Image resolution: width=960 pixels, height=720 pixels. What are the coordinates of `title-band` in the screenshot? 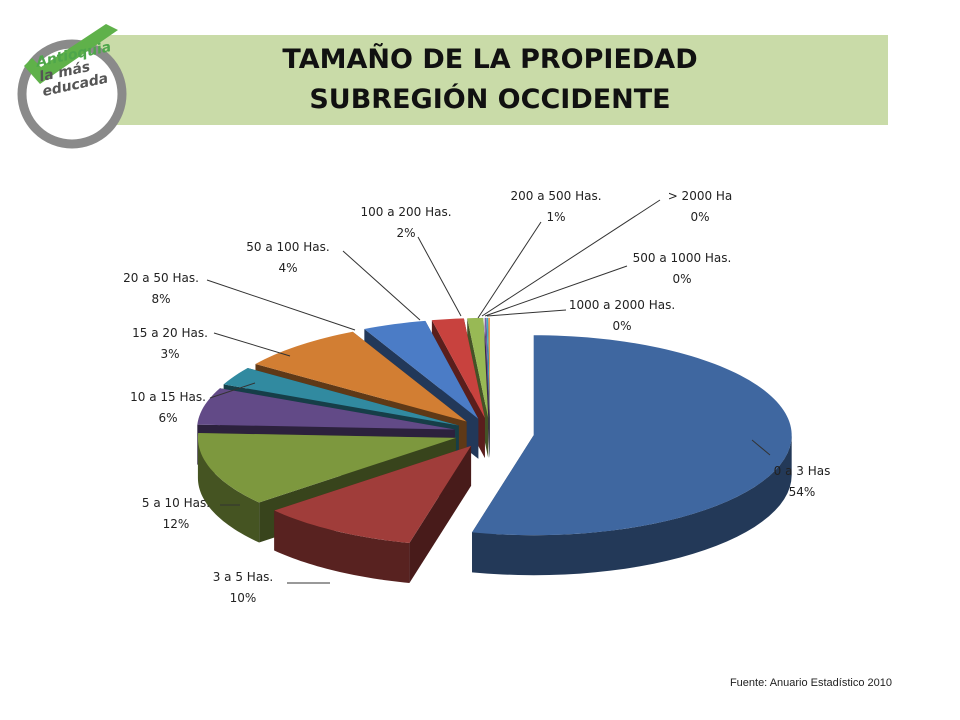 It's located at (490, 80).